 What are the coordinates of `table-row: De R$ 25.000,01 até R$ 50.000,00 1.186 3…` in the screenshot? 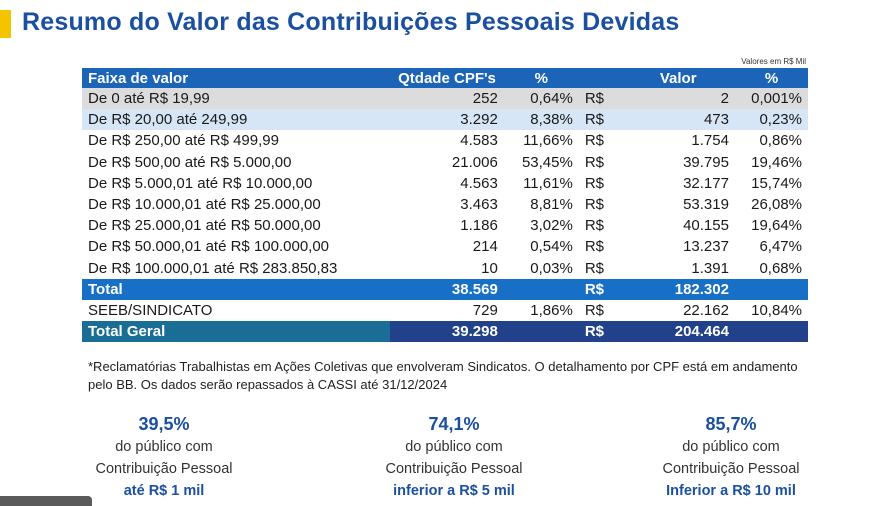 It's located at (445, 226).